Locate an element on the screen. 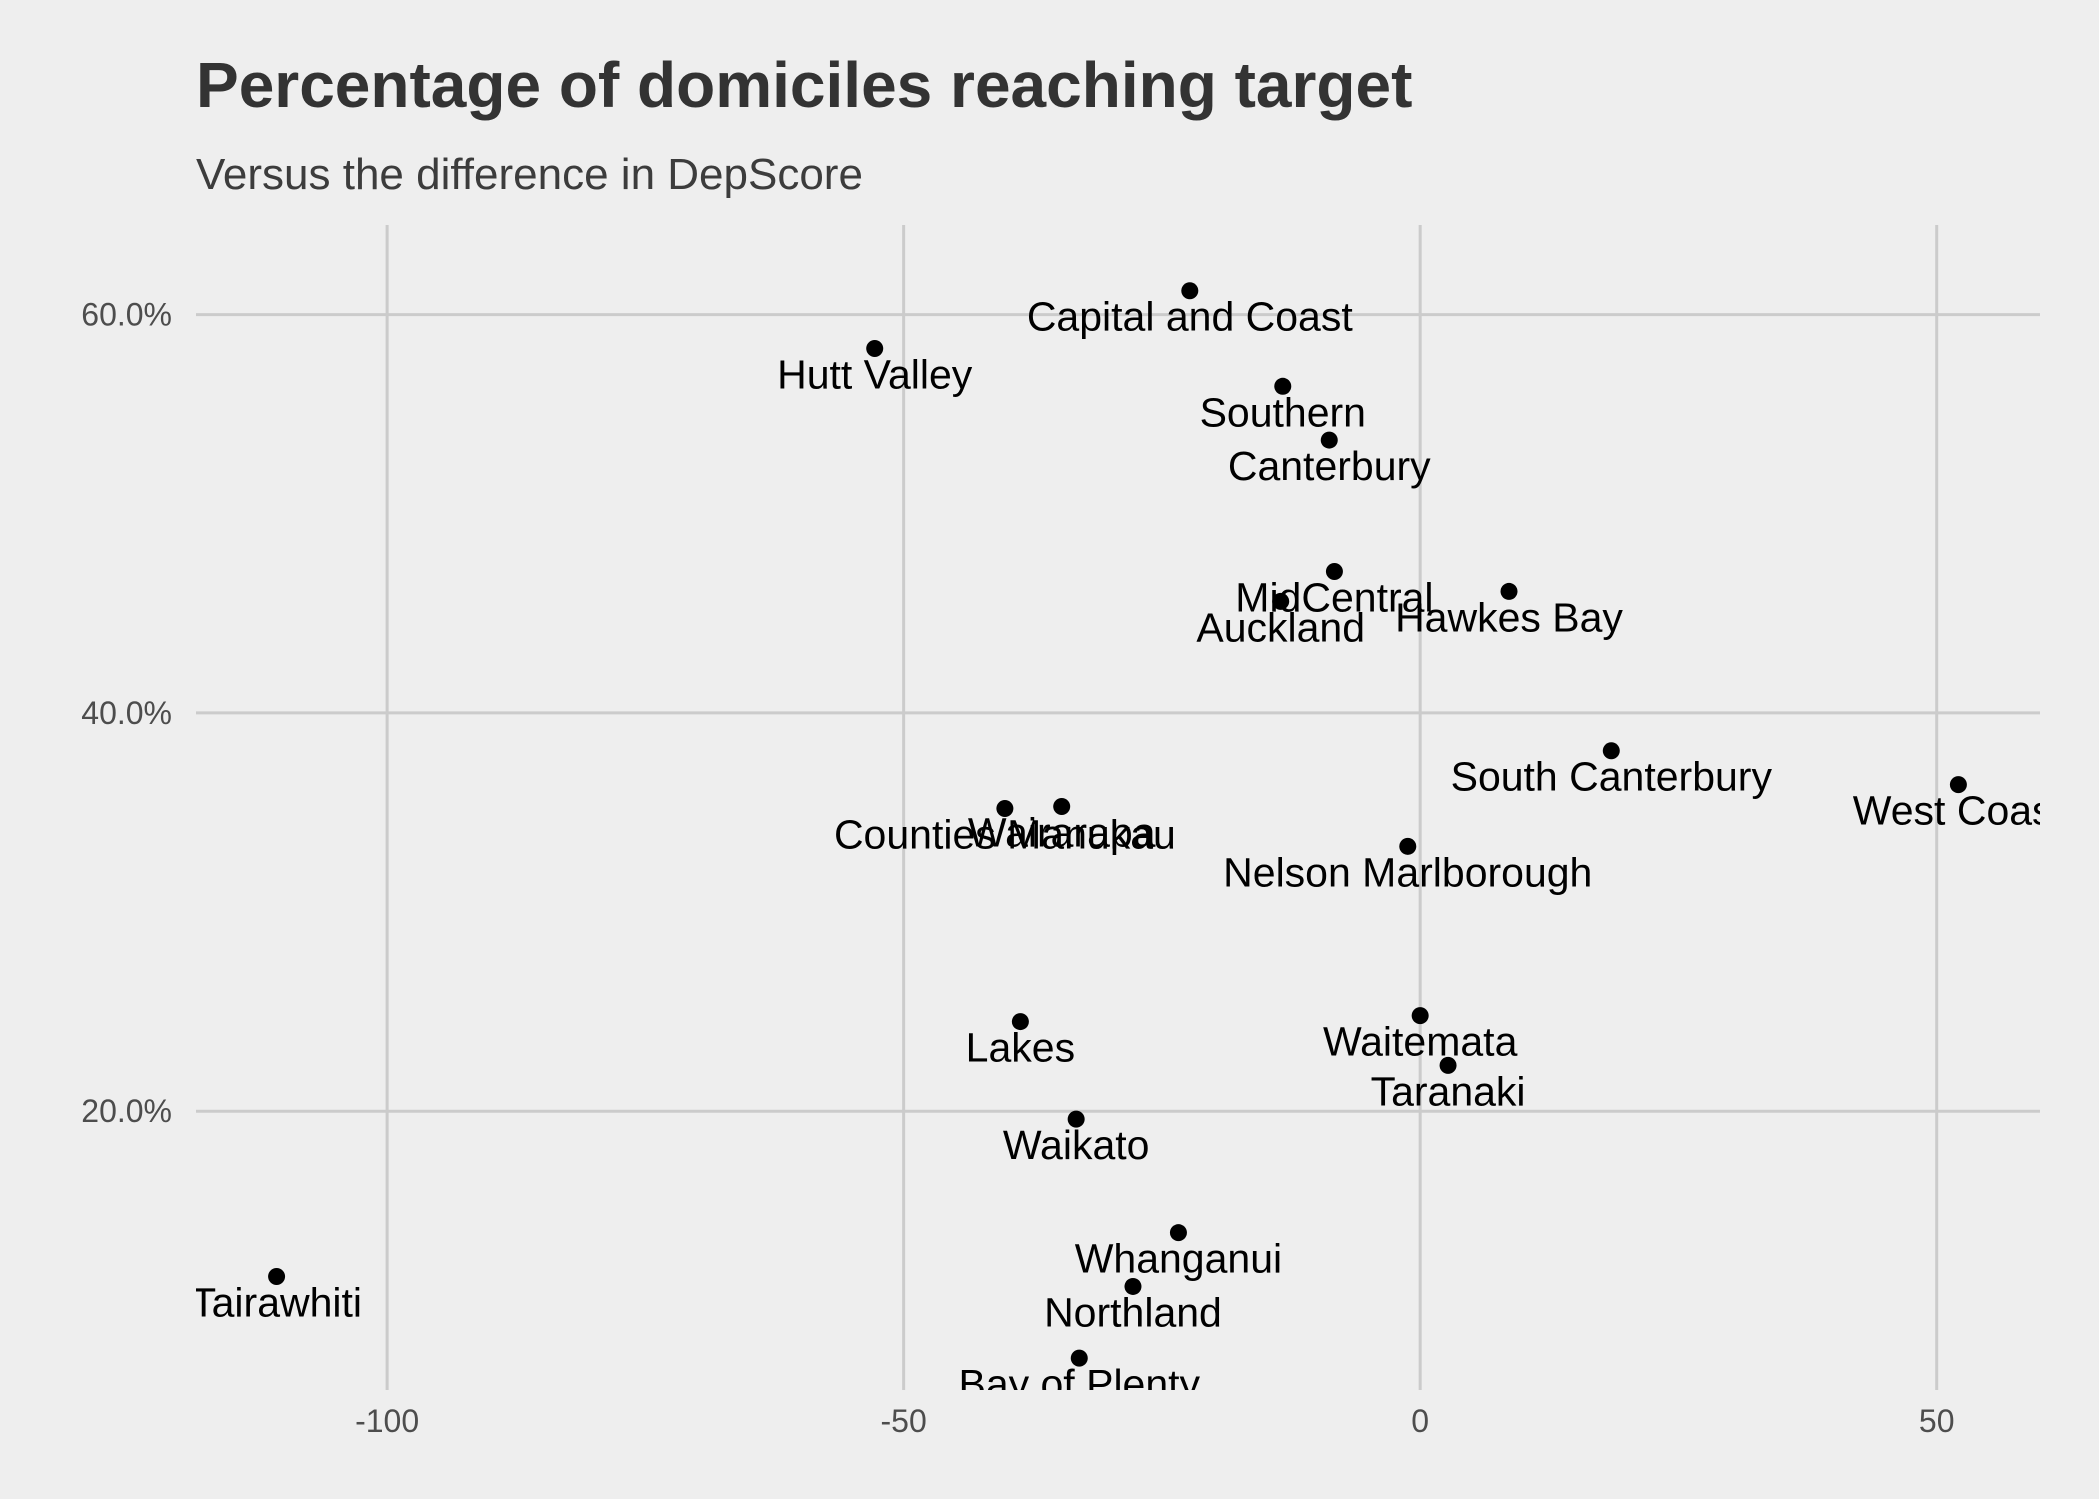 The image size is (2099, 1499). point-label: Auckland is located at coordinates (1280, 627).